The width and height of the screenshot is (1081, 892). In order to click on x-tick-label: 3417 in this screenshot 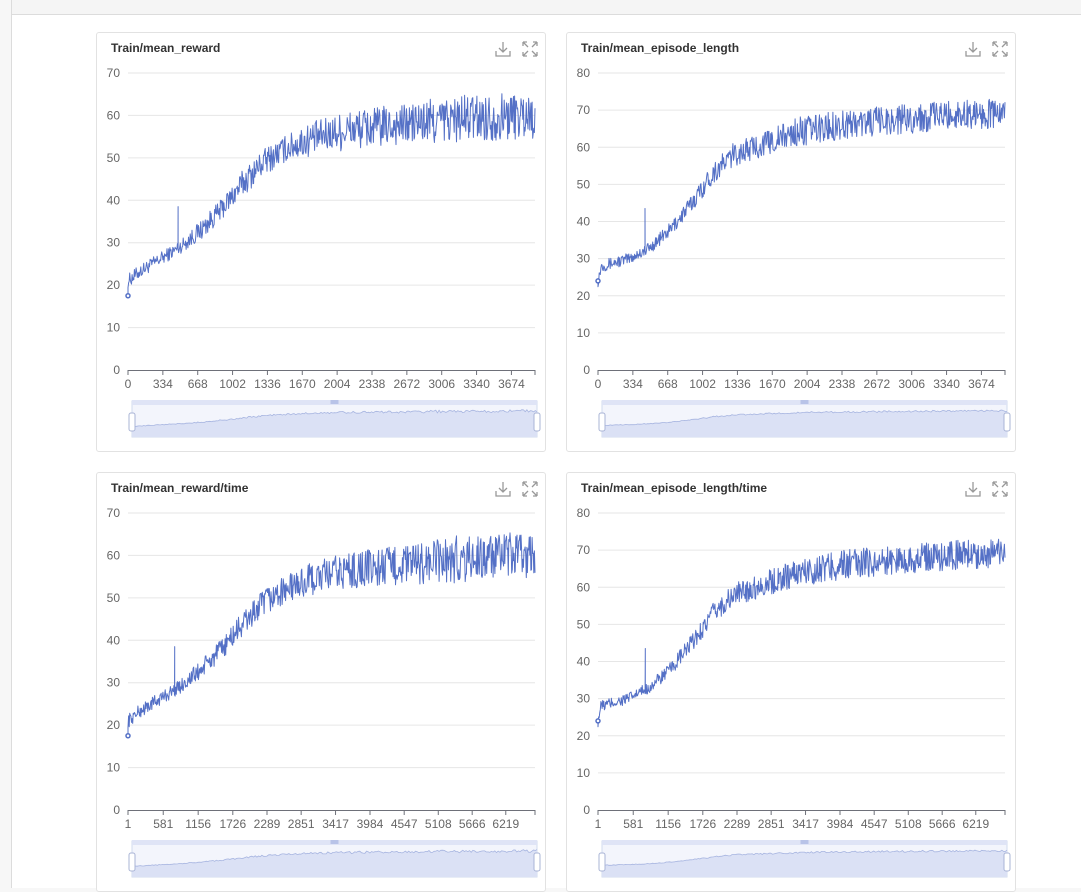, I will do `click(335, 824)`.